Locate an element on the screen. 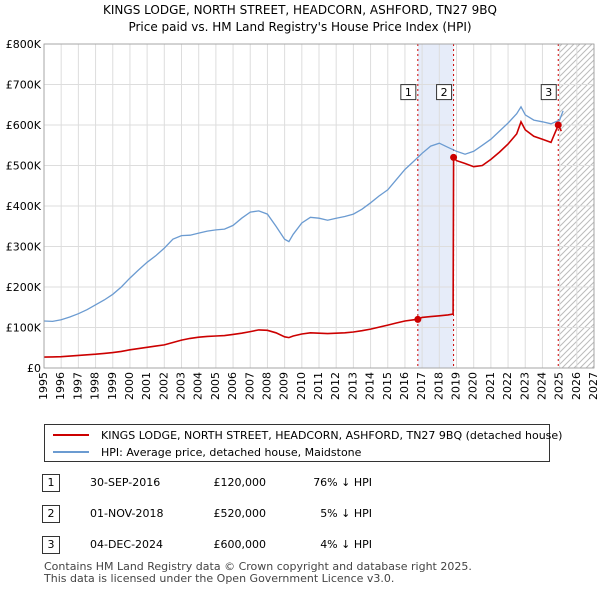 Image resolution: width=600 pixels, height=590 pixels. transaction-number: 3 is located at coordinates (51, 545).